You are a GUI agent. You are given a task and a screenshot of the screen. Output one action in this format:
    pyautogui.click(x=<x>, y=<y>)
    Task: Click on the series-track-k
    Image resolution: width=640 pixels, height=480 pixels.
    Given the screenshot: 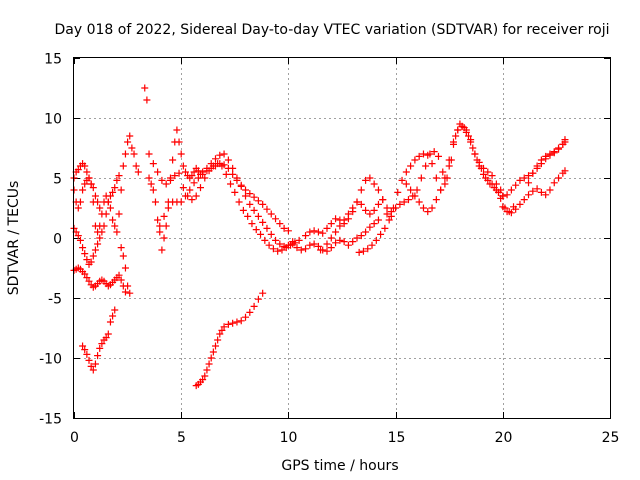 What is the action you would take?
    pyautogui.click(x=348, y=207)
    